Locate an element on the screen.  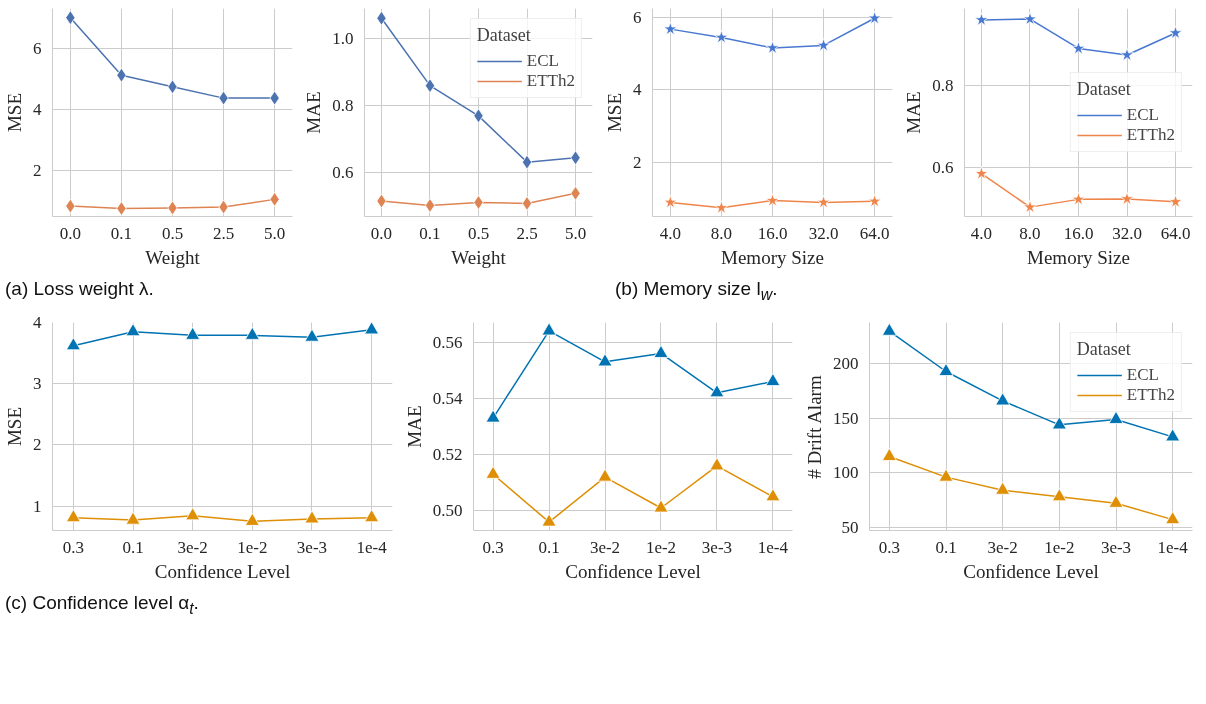
y-tick-label: 0.50 is located at coordinates (447, 511).